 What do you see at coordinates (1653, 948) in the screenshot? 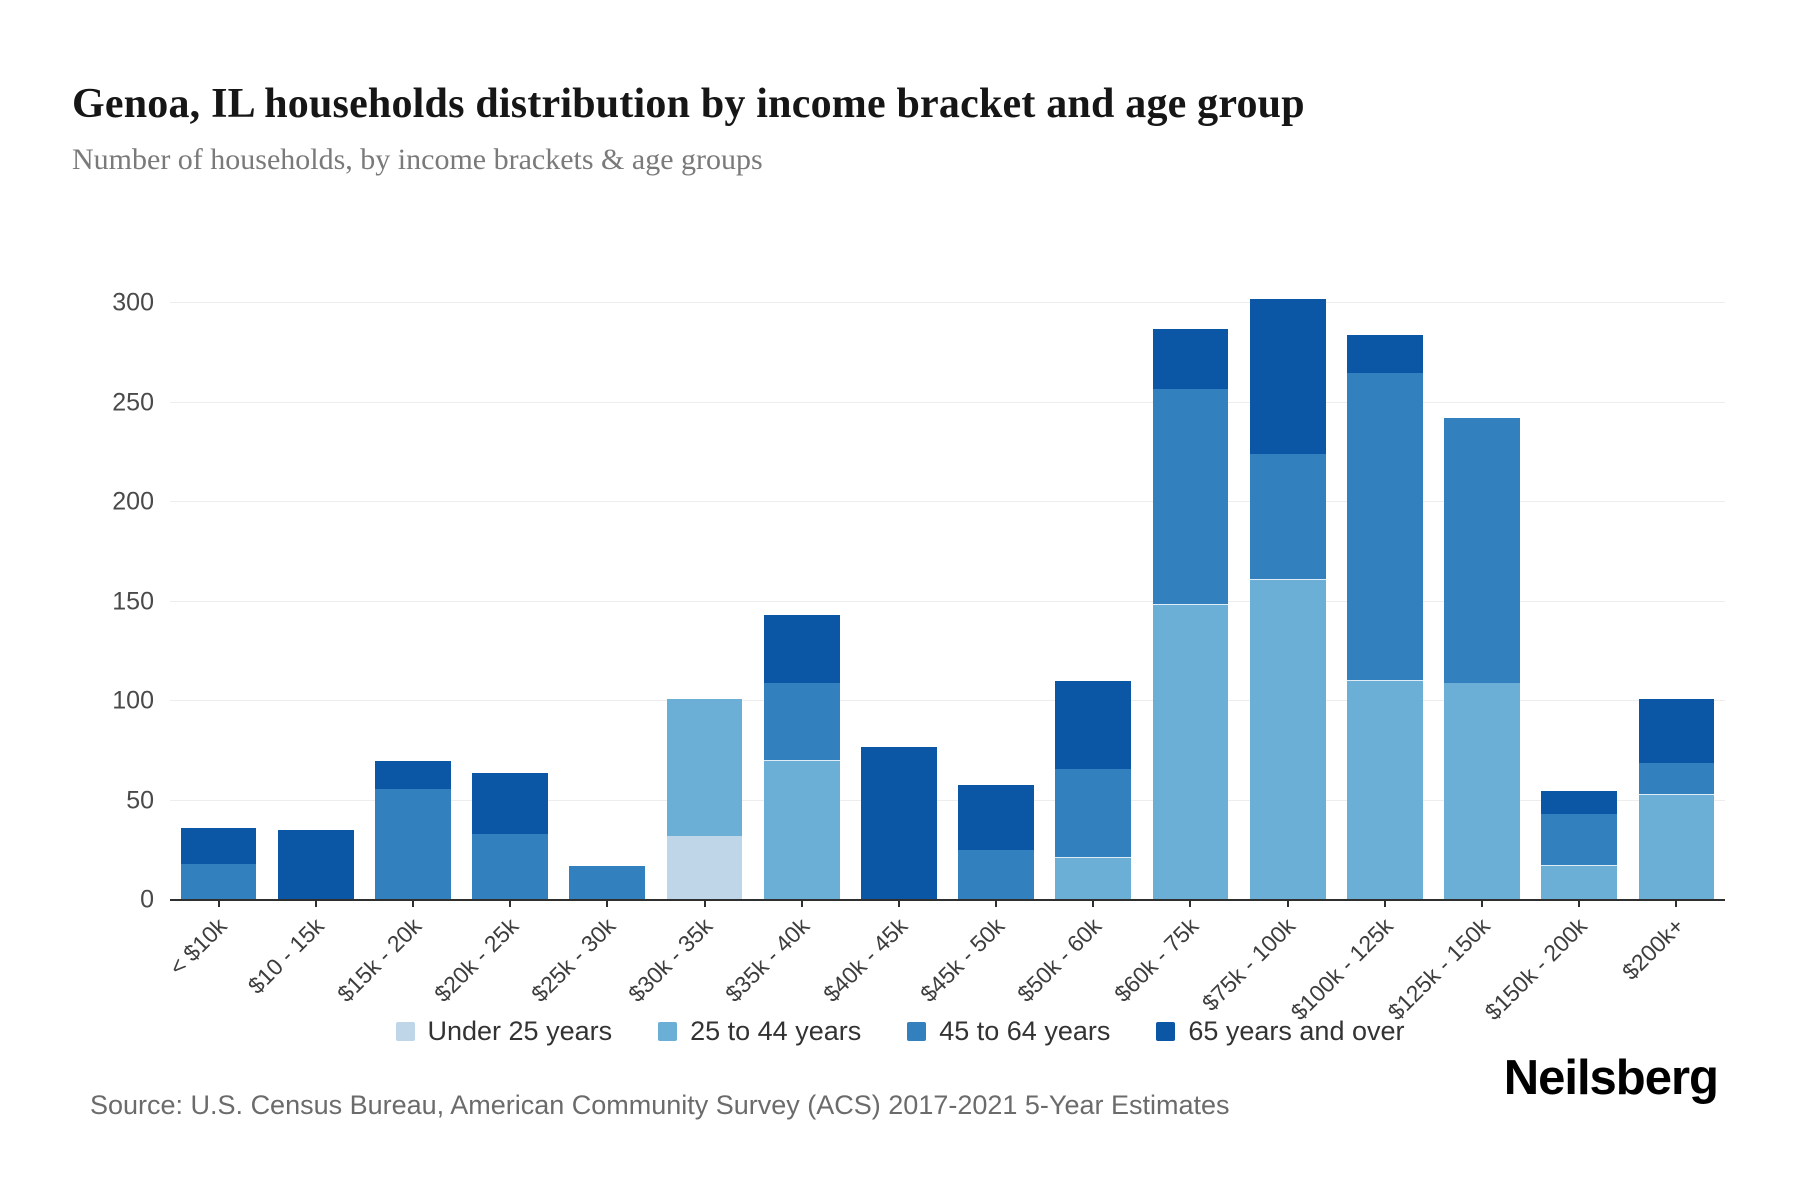
I see `x-tick-label: $200k+` at bounding box center [1653, 948].